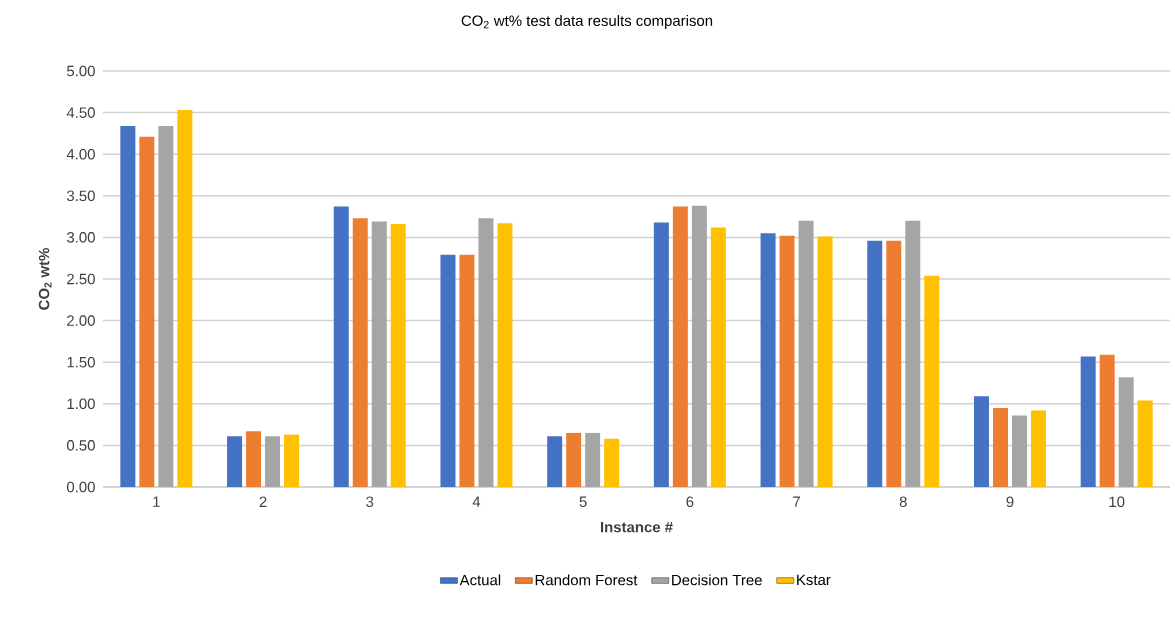 The image size is (1175, 636). What do you see at coordinates (586, 580) in the screenshot?
I see `legend-label: Random Forest` at bounding box center [586, 580].